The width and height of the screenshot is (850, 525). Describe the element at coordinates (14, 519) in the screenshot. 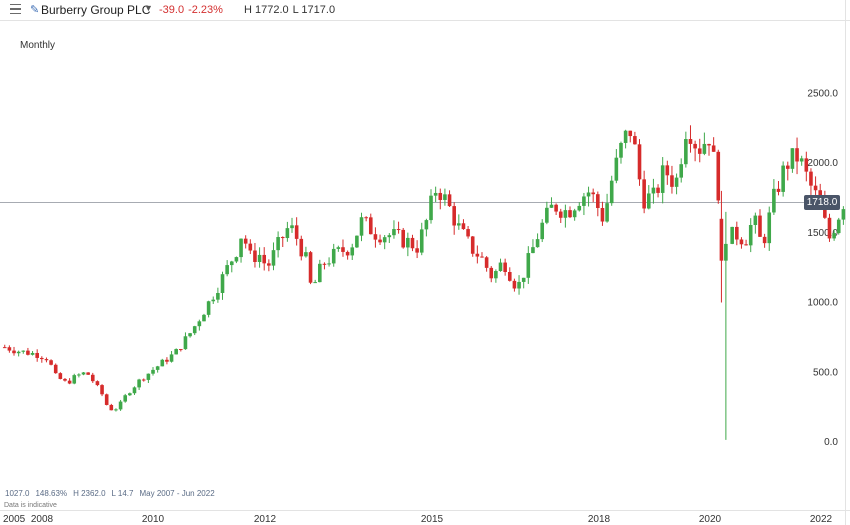

I see `x-tick-label: 2005` at that location.